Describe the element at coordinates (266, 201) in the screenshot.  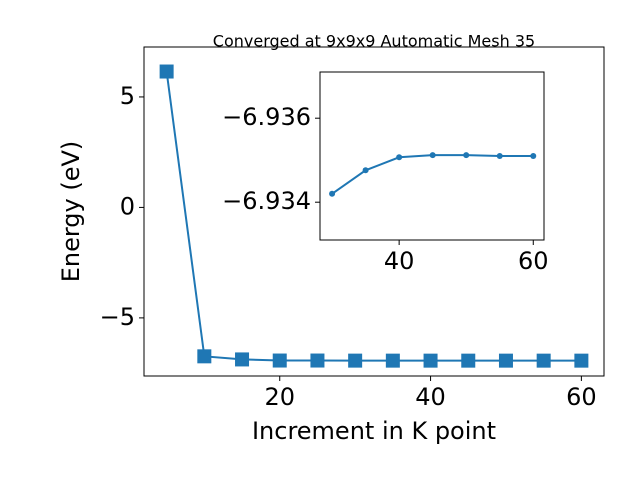
I see `y-tick-label: −6.934` at that location.